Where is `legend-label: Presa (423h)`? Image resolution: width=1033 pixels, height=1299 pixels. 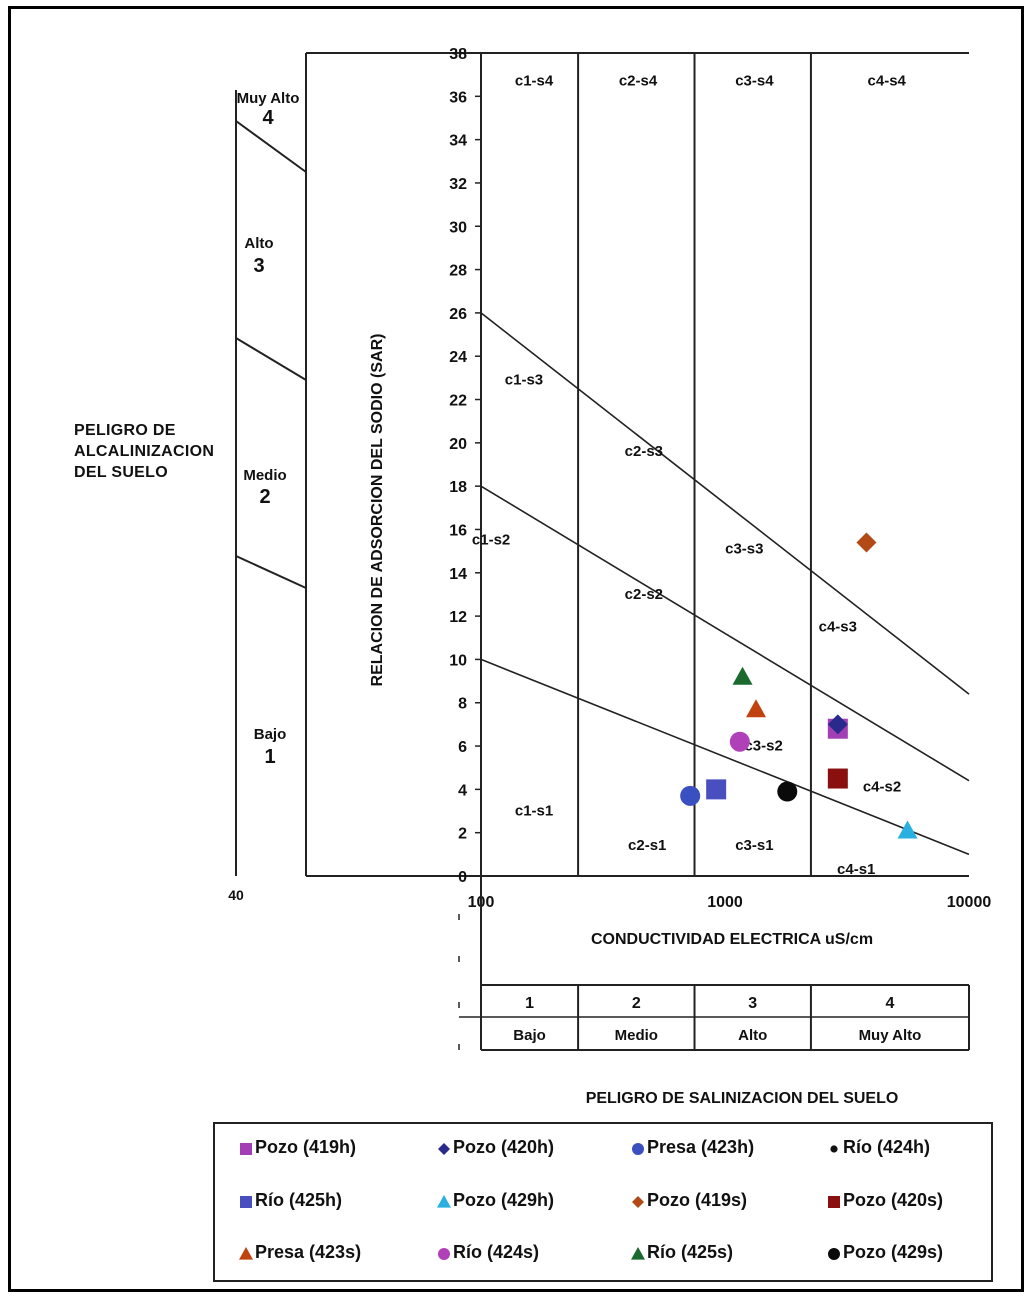 legend-label: Presa (423h) is located at coordinates (701, 1146).